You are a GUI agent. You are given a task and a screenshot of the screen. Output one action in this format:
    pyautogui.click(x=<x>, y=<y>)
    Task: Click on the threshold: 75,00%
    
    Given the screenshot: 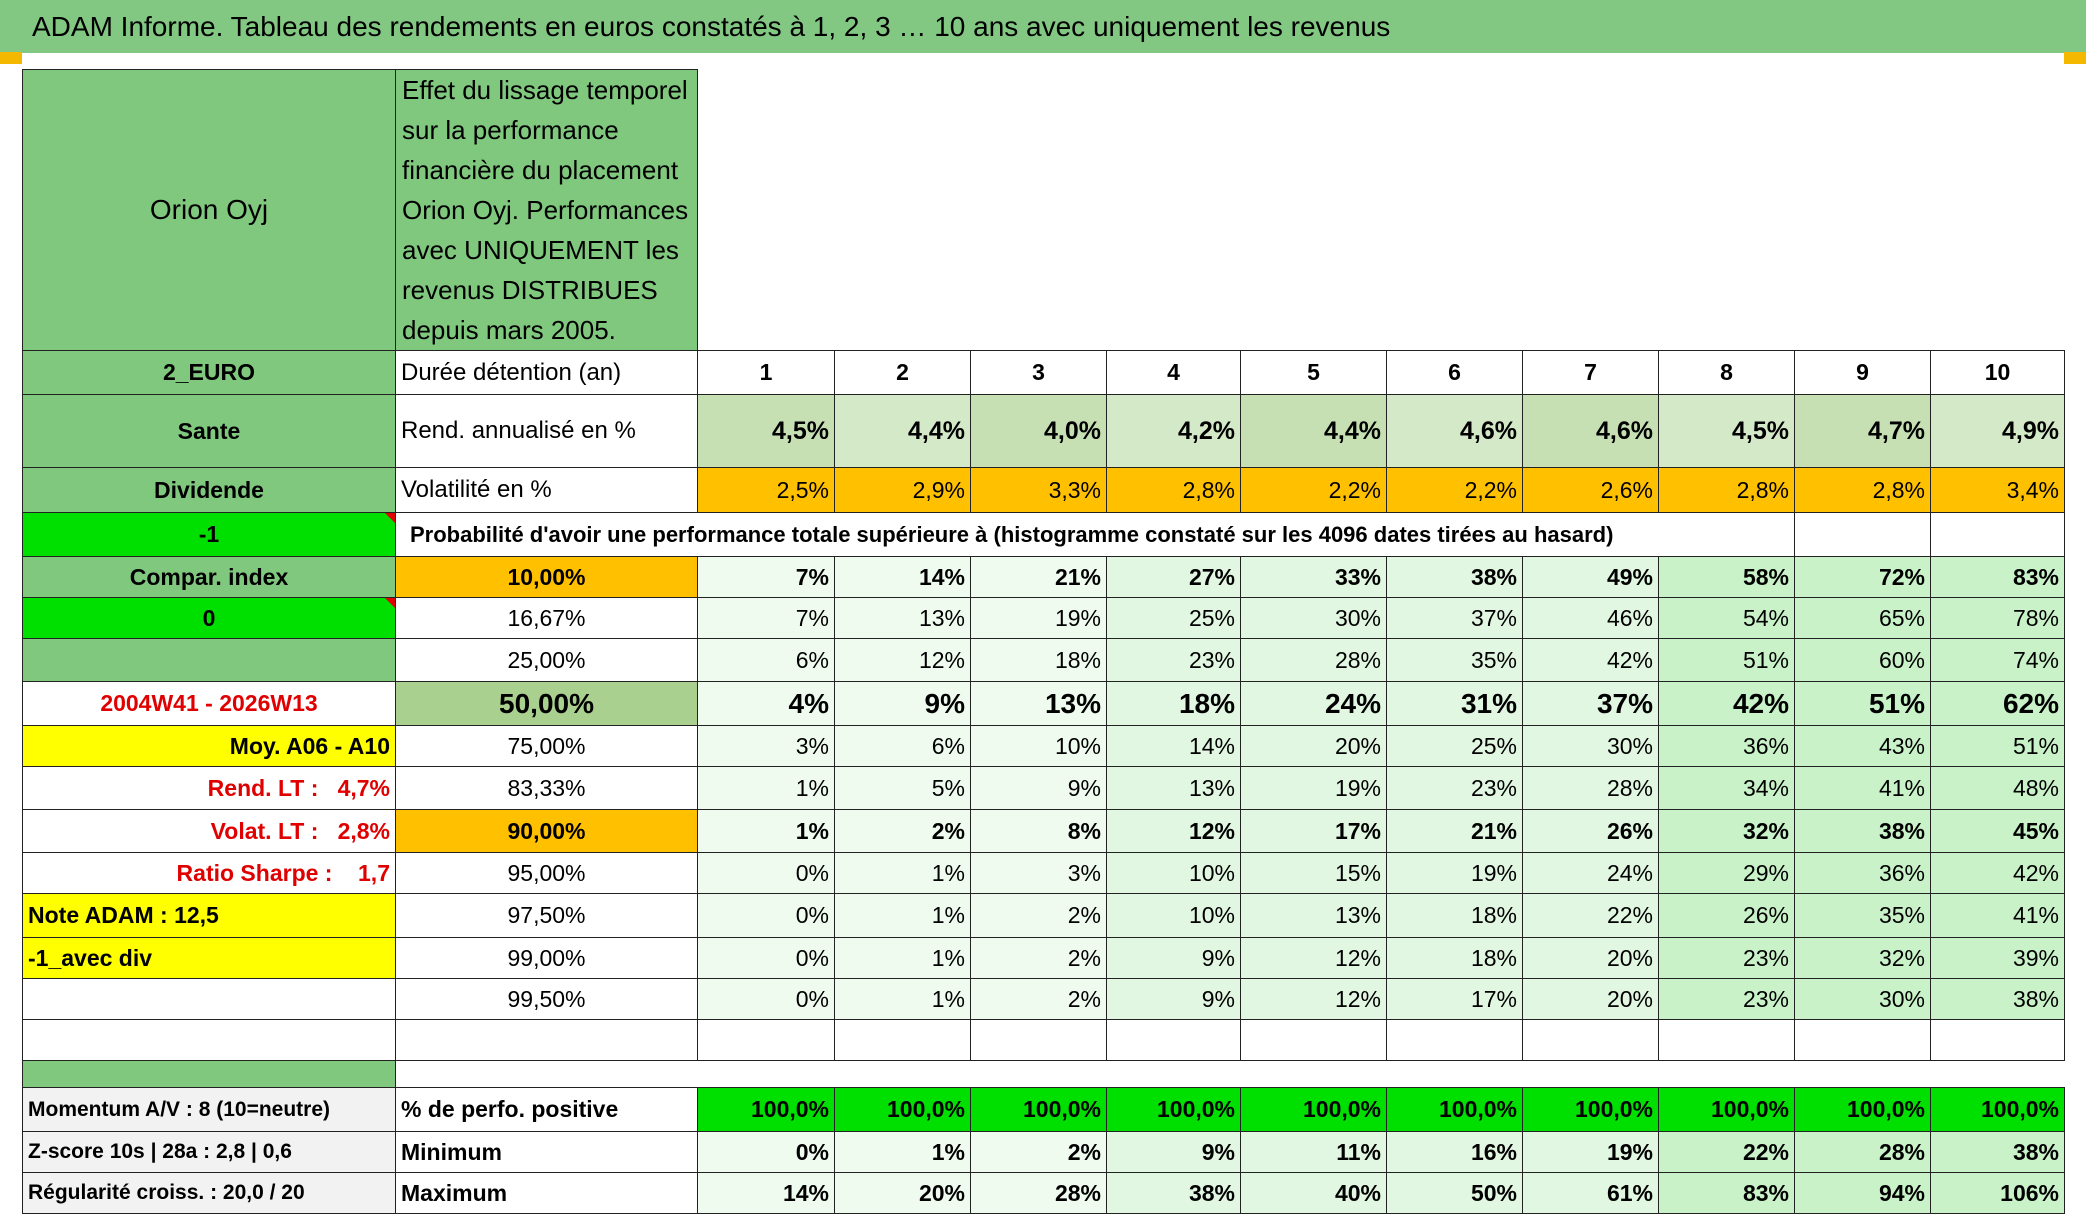 What is the action you would take?
    pyautogui.click(x=546, y=746)
    